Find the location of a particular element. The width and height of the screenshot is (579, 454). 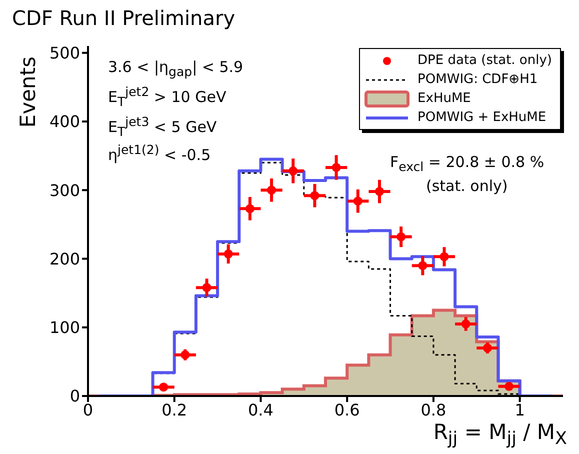

y-axis-title: Events is located at coordinates (28, 92).